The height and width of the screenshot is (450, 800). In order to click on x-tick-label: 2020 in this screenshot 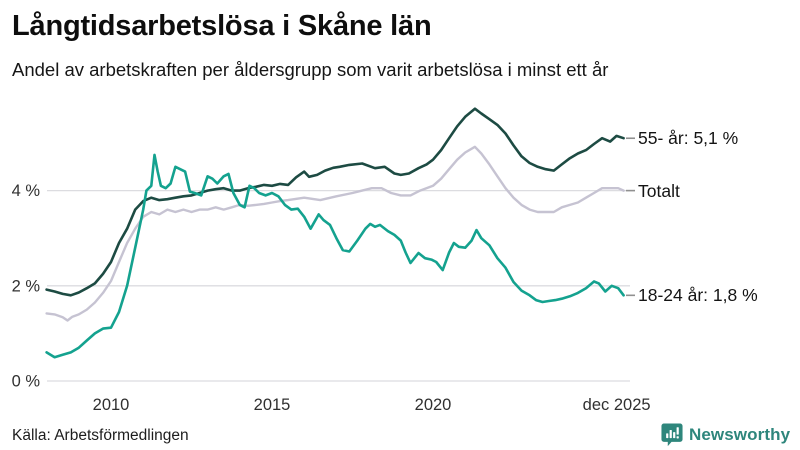, I will do `click(433, 405)`.